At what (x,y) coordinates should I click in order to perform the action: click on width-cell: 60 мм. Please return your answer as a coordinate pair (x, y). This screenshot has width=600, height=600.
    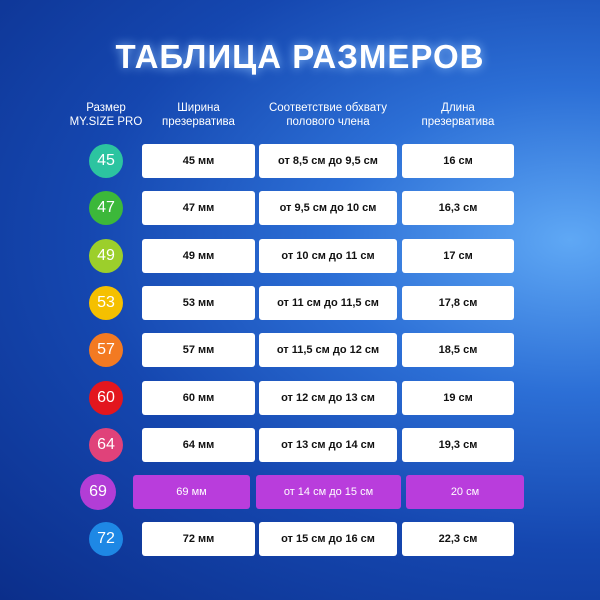
    Looking at the image, I should click on (198, 397).